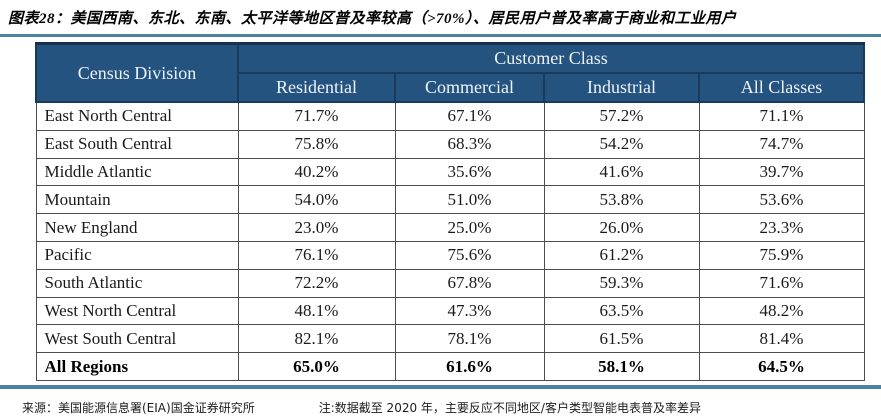 This screenshot has height=416, width=881. What do you see at coordinates (137, 144) in the screenshot?
I see `division-cell: East South Central` at bounding box center [137, 144].